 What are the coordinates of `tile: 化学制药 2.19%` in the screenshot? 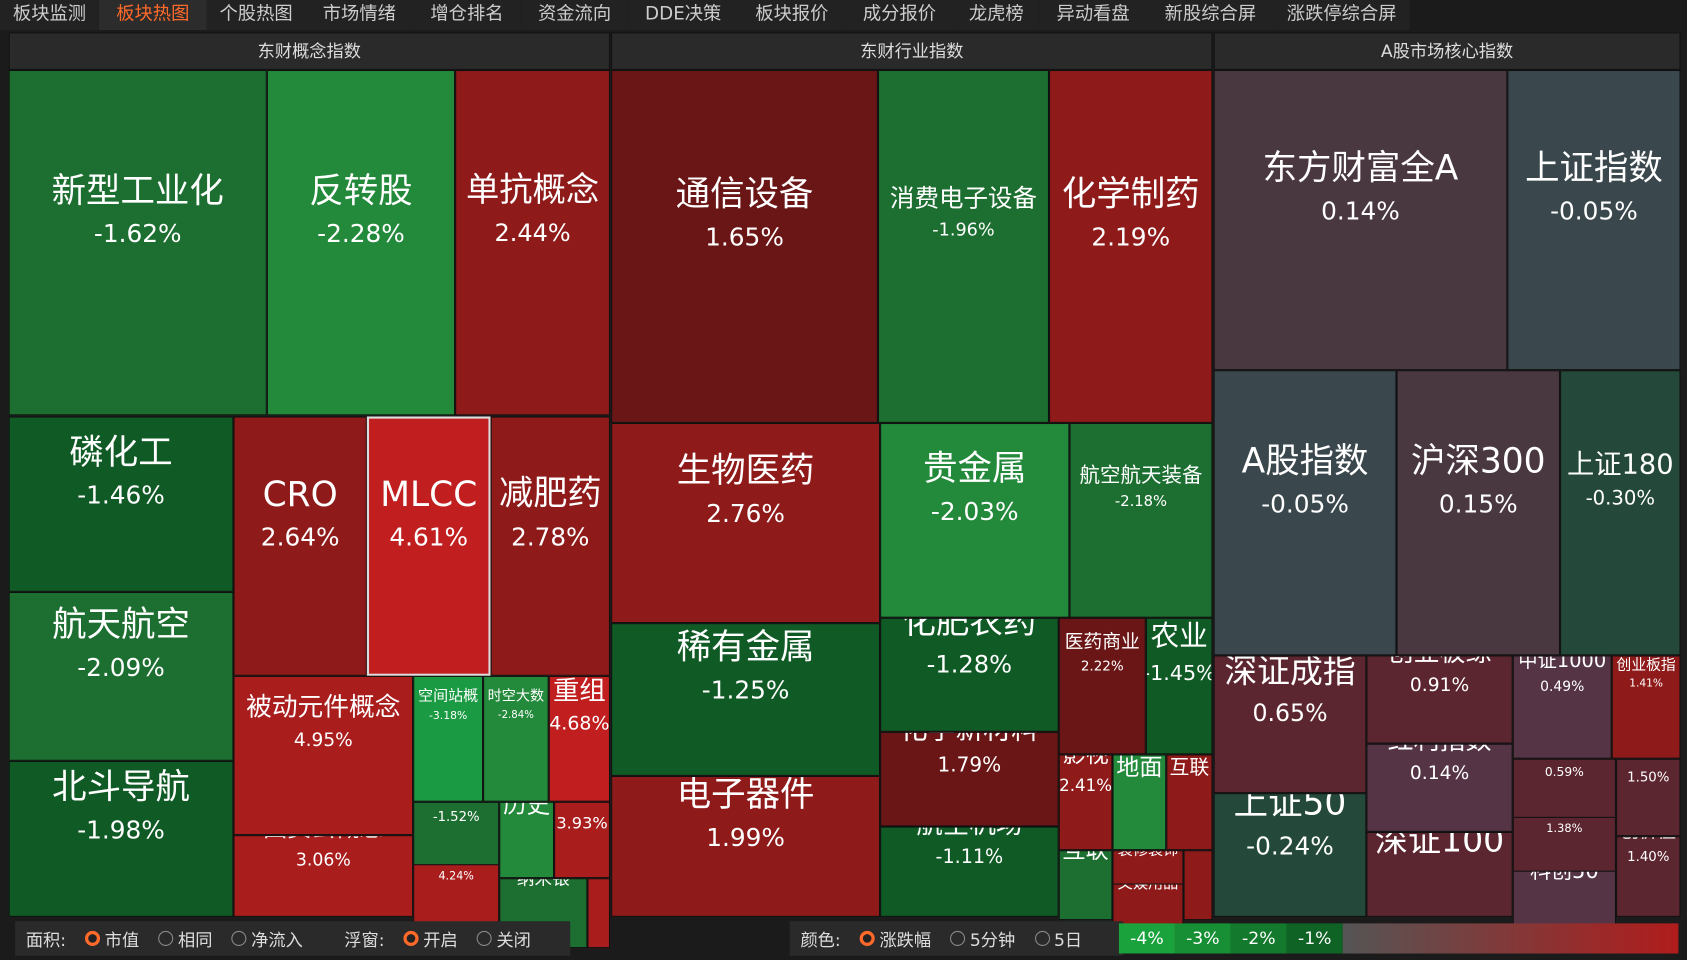 It's located at (1131, 246).